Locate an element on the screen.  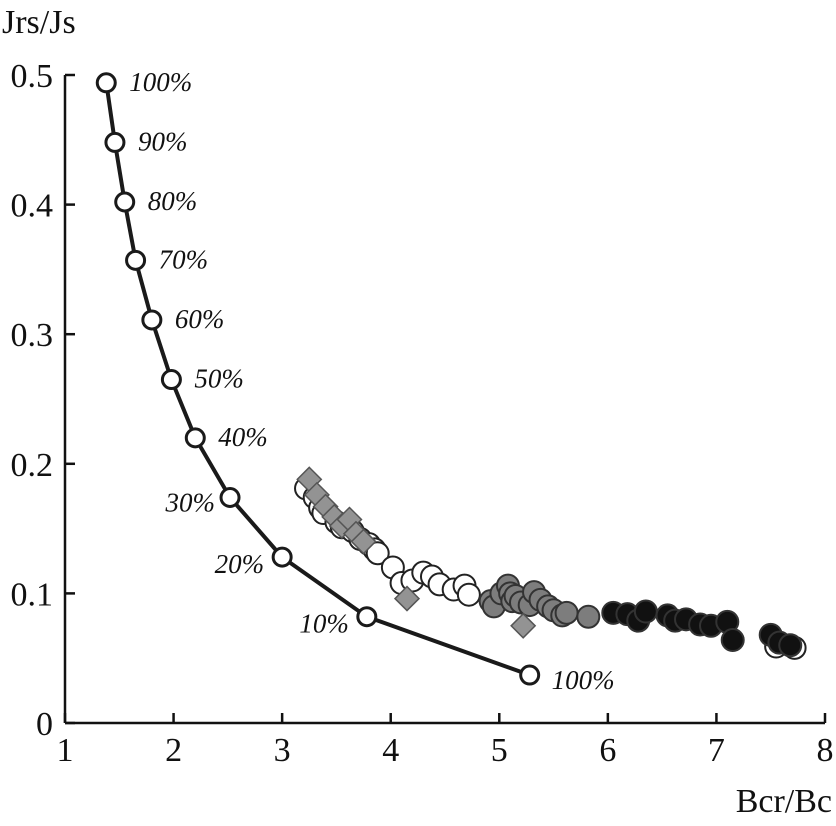
y-tick-label: 0.1 is located at coordinates (32, 594).